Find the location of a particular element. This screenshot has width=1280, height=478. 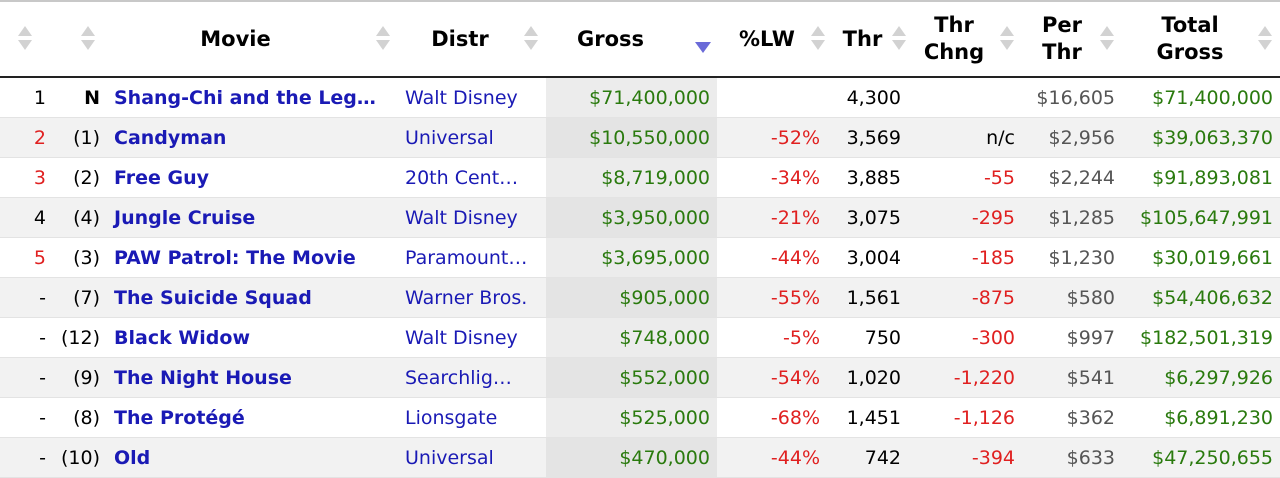

last-week-rank-cell: (10) is located at coordinates (80, 457).